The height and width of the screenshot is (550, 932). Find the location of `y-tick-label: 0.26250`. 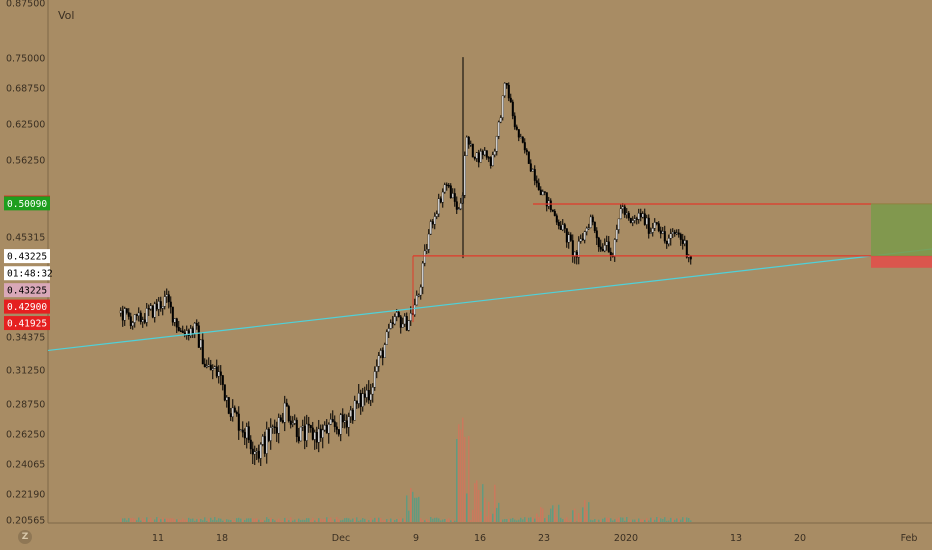

y-tick-label: 0.26250 is located at coordinates (25, 435).